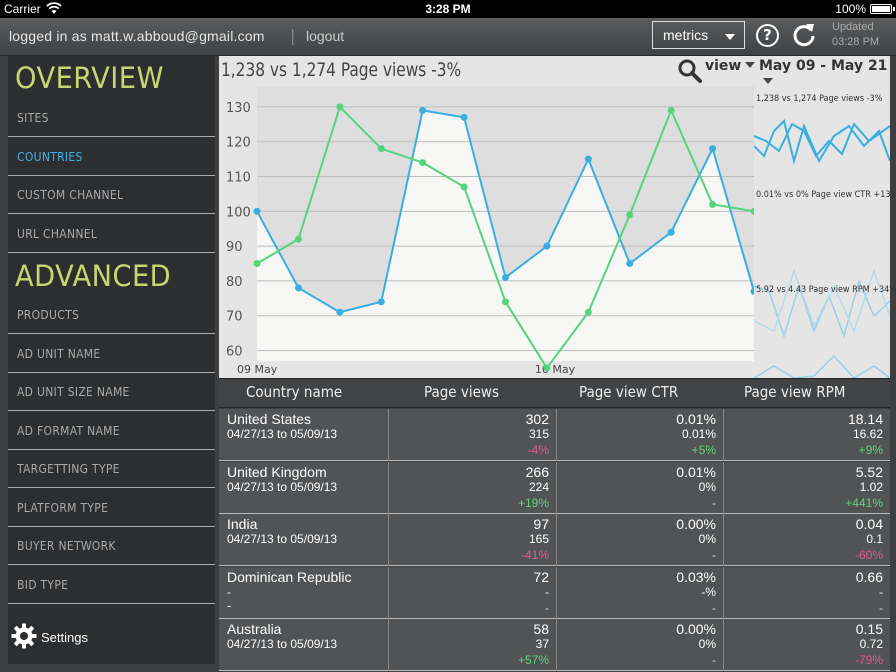 This screenshot has height=672, width=896. I want to click on sidebar-item-buyer-network: BUYER NETWORK, so click(111, 546).